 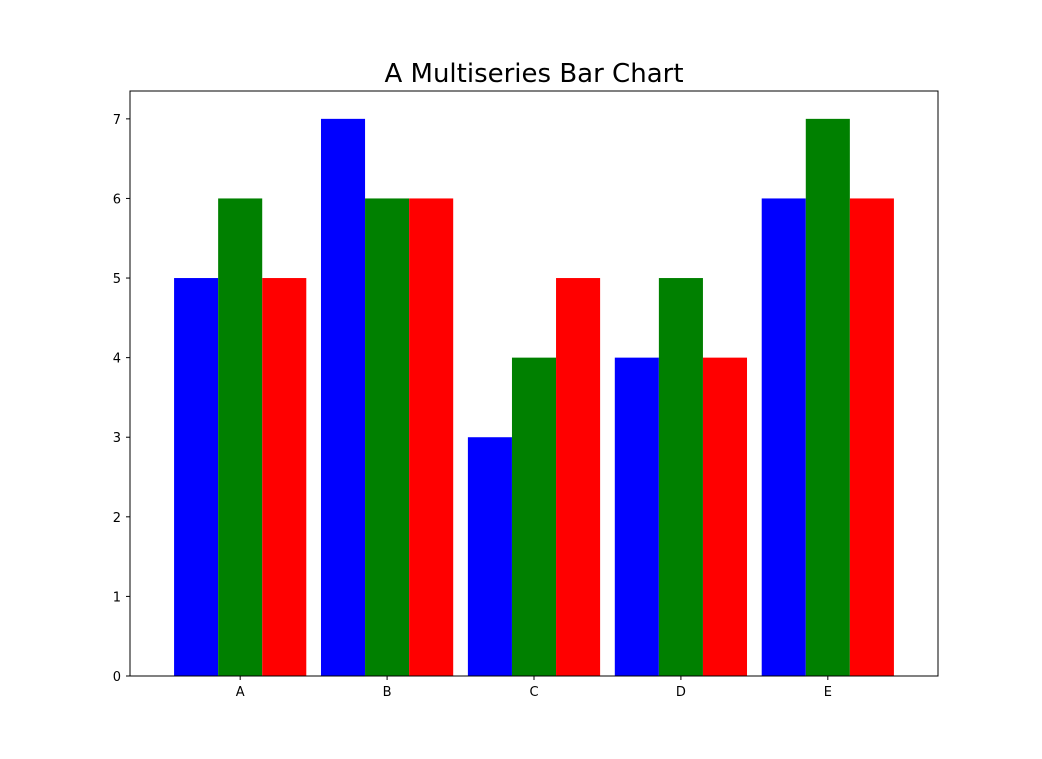 I want to click on y-tick-label: 3, so click(x=117, y=438).